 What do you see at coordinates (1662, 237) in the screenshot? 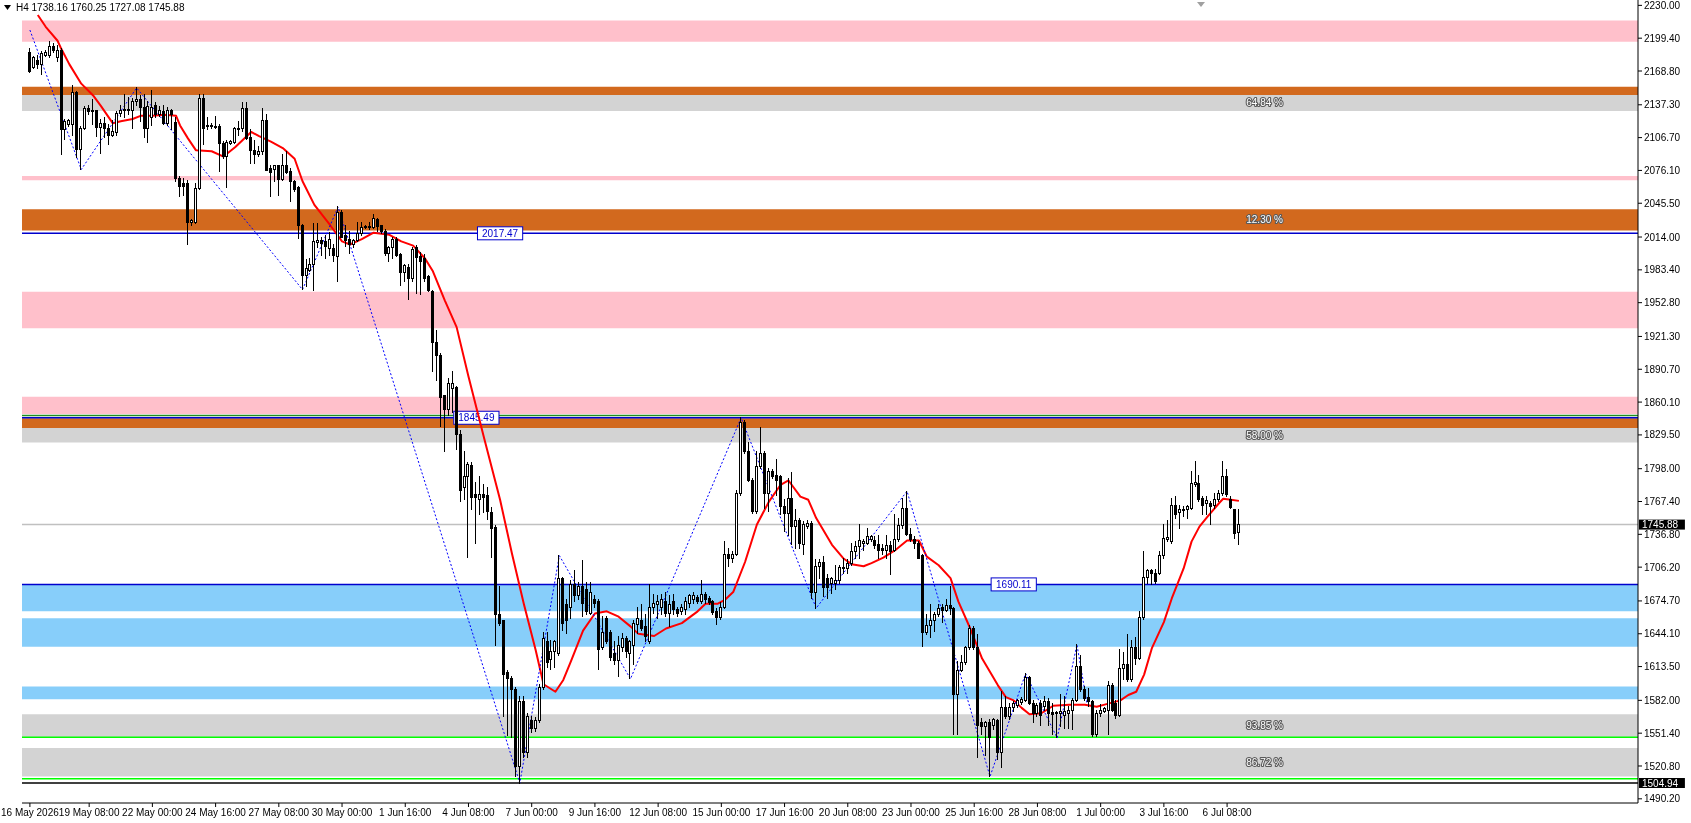
I see `y-tick-label: 2014.00` at bounding box center [1662, 237].